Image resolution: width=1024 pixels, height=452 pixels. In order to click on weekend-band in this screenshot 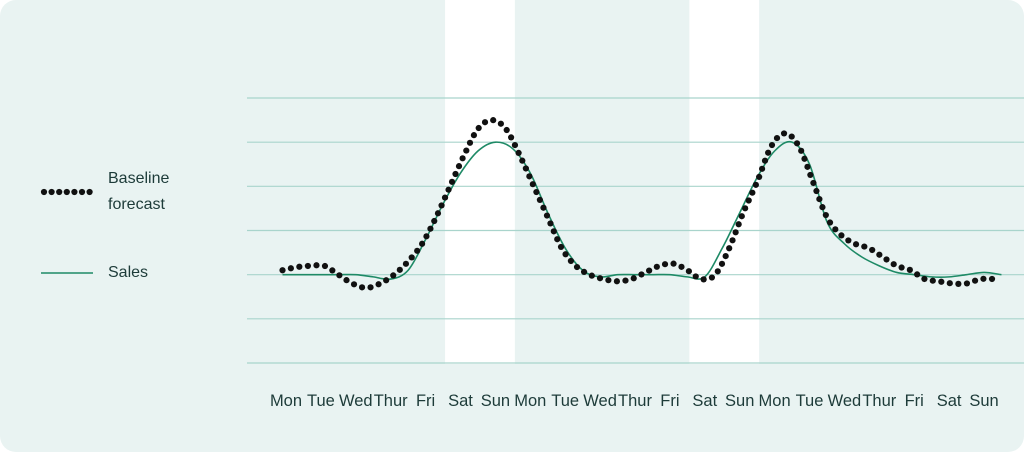, I will do `click(724, 182)`.